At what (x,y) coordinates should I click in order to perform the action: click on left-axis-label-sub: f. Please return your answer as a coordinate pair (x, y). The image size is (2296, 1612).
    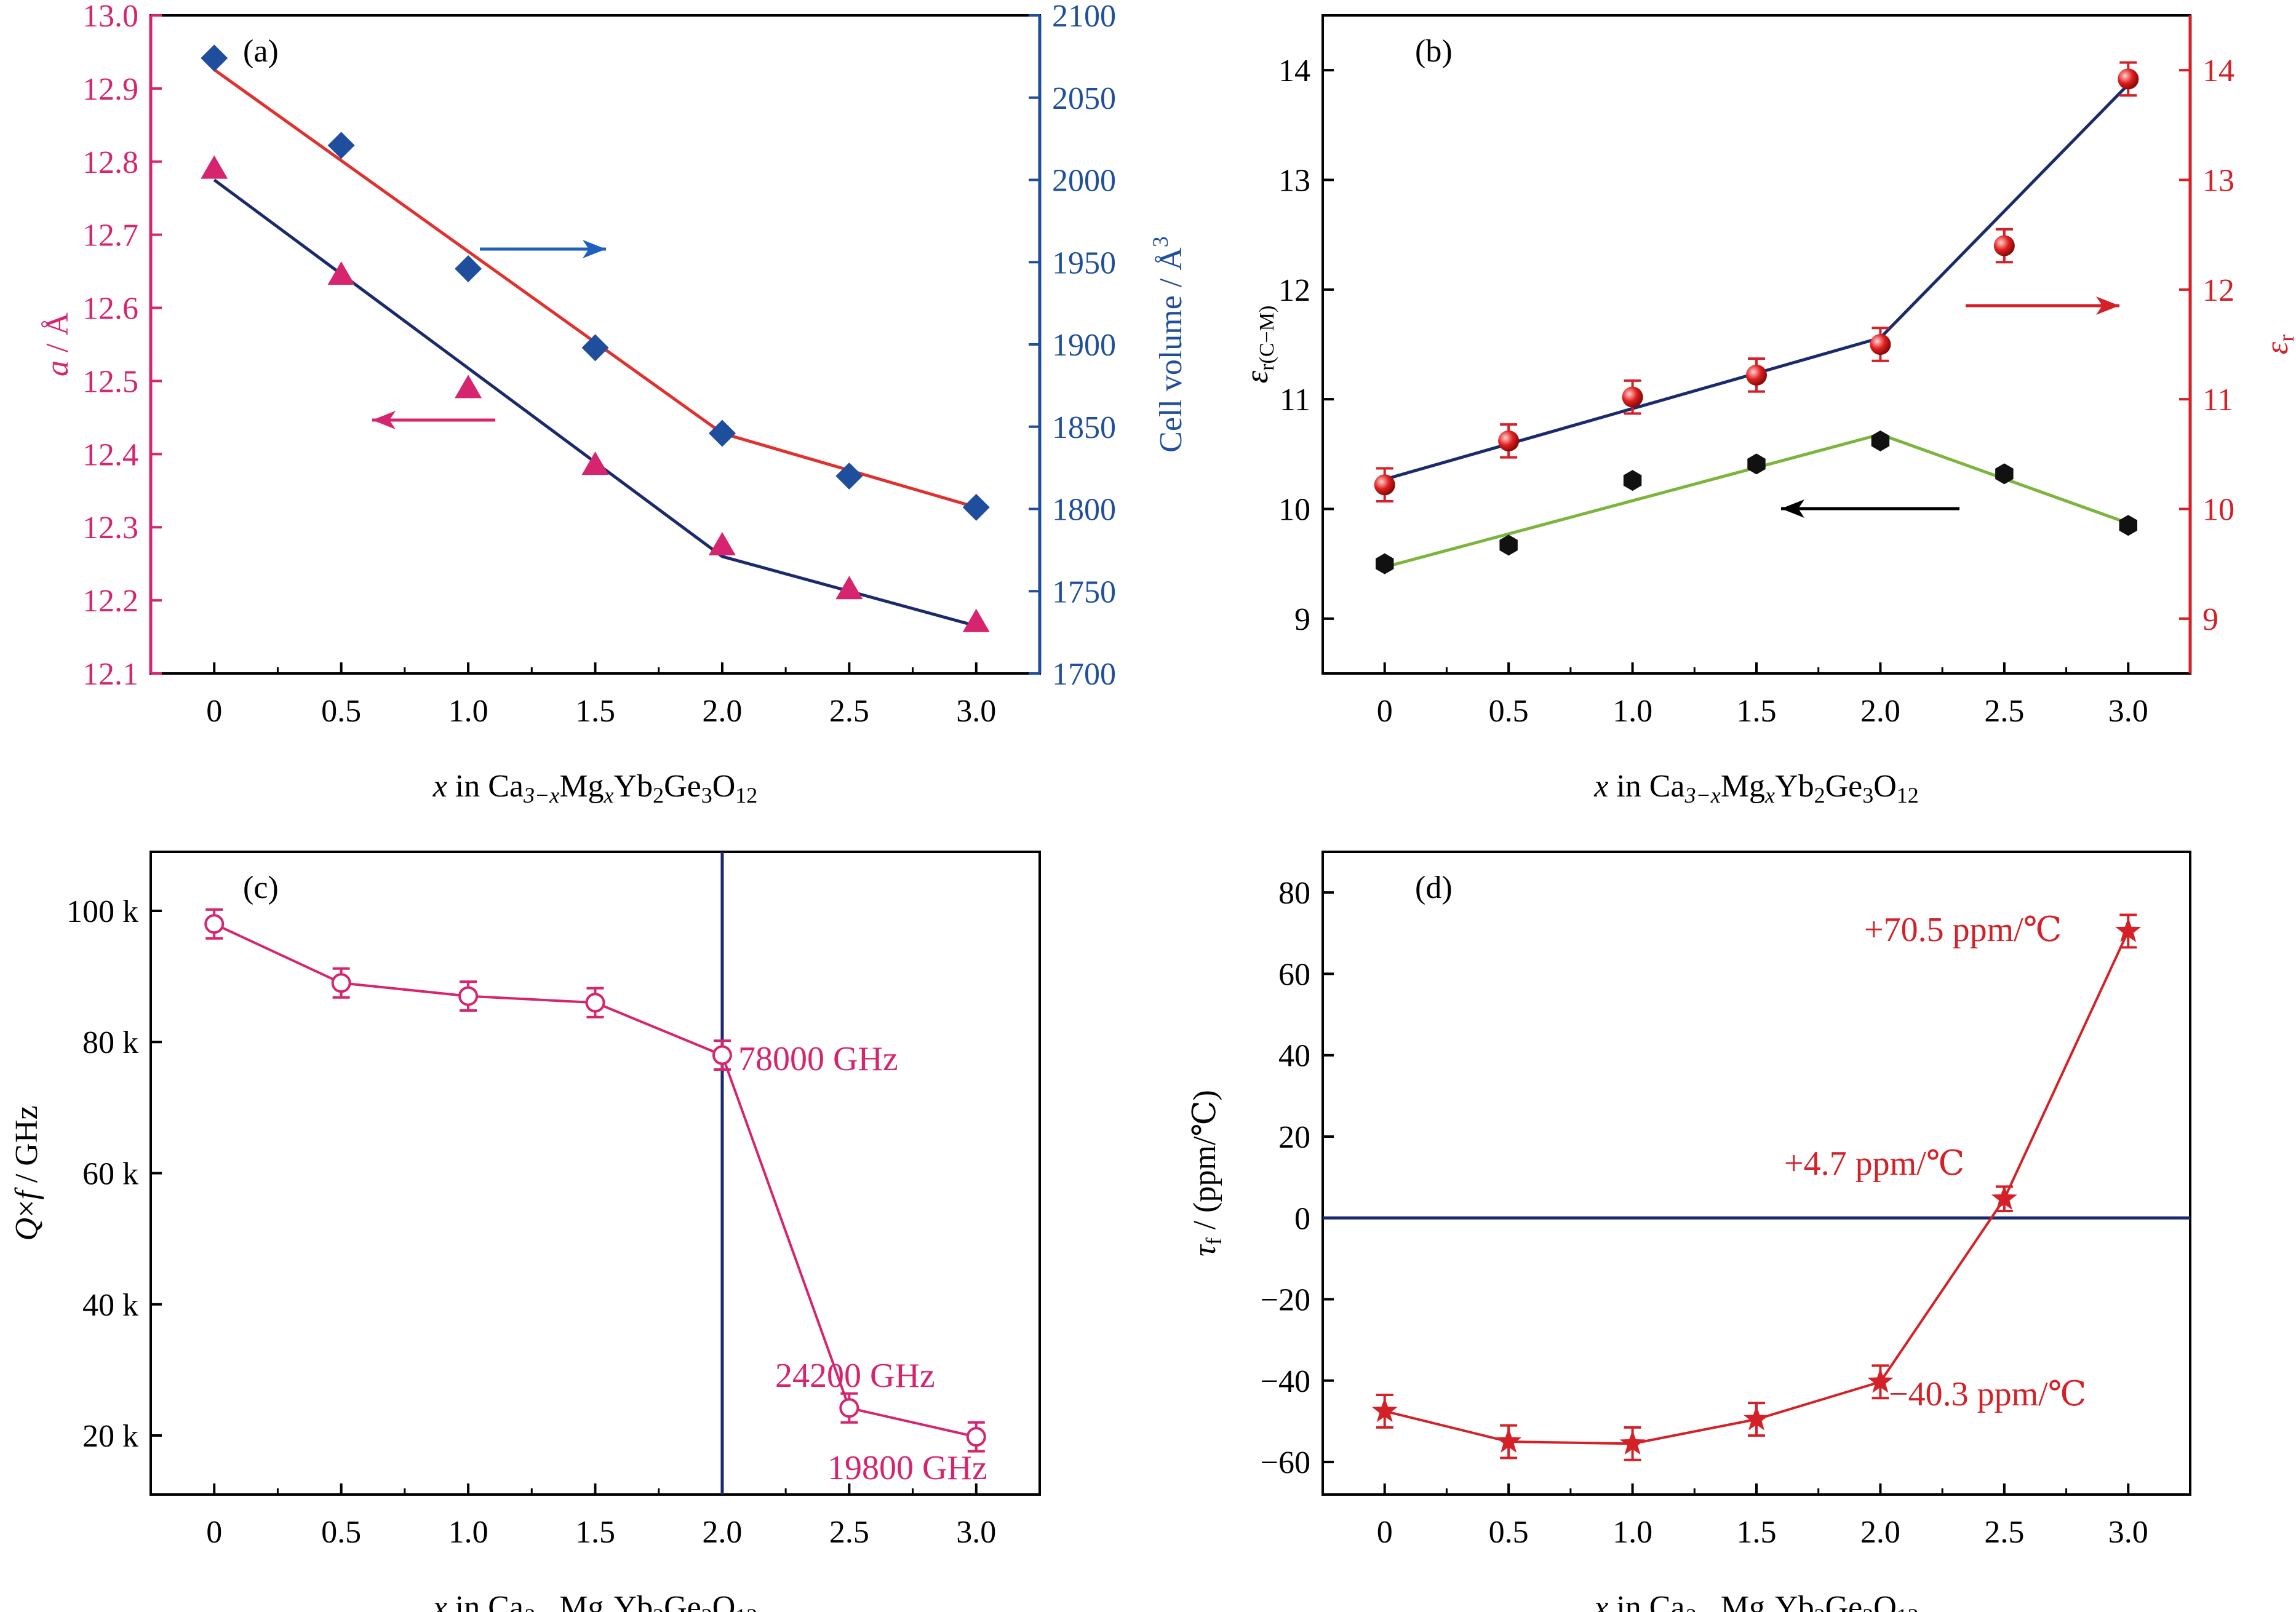
    Looking at the image, I should click on (1214, 1241).